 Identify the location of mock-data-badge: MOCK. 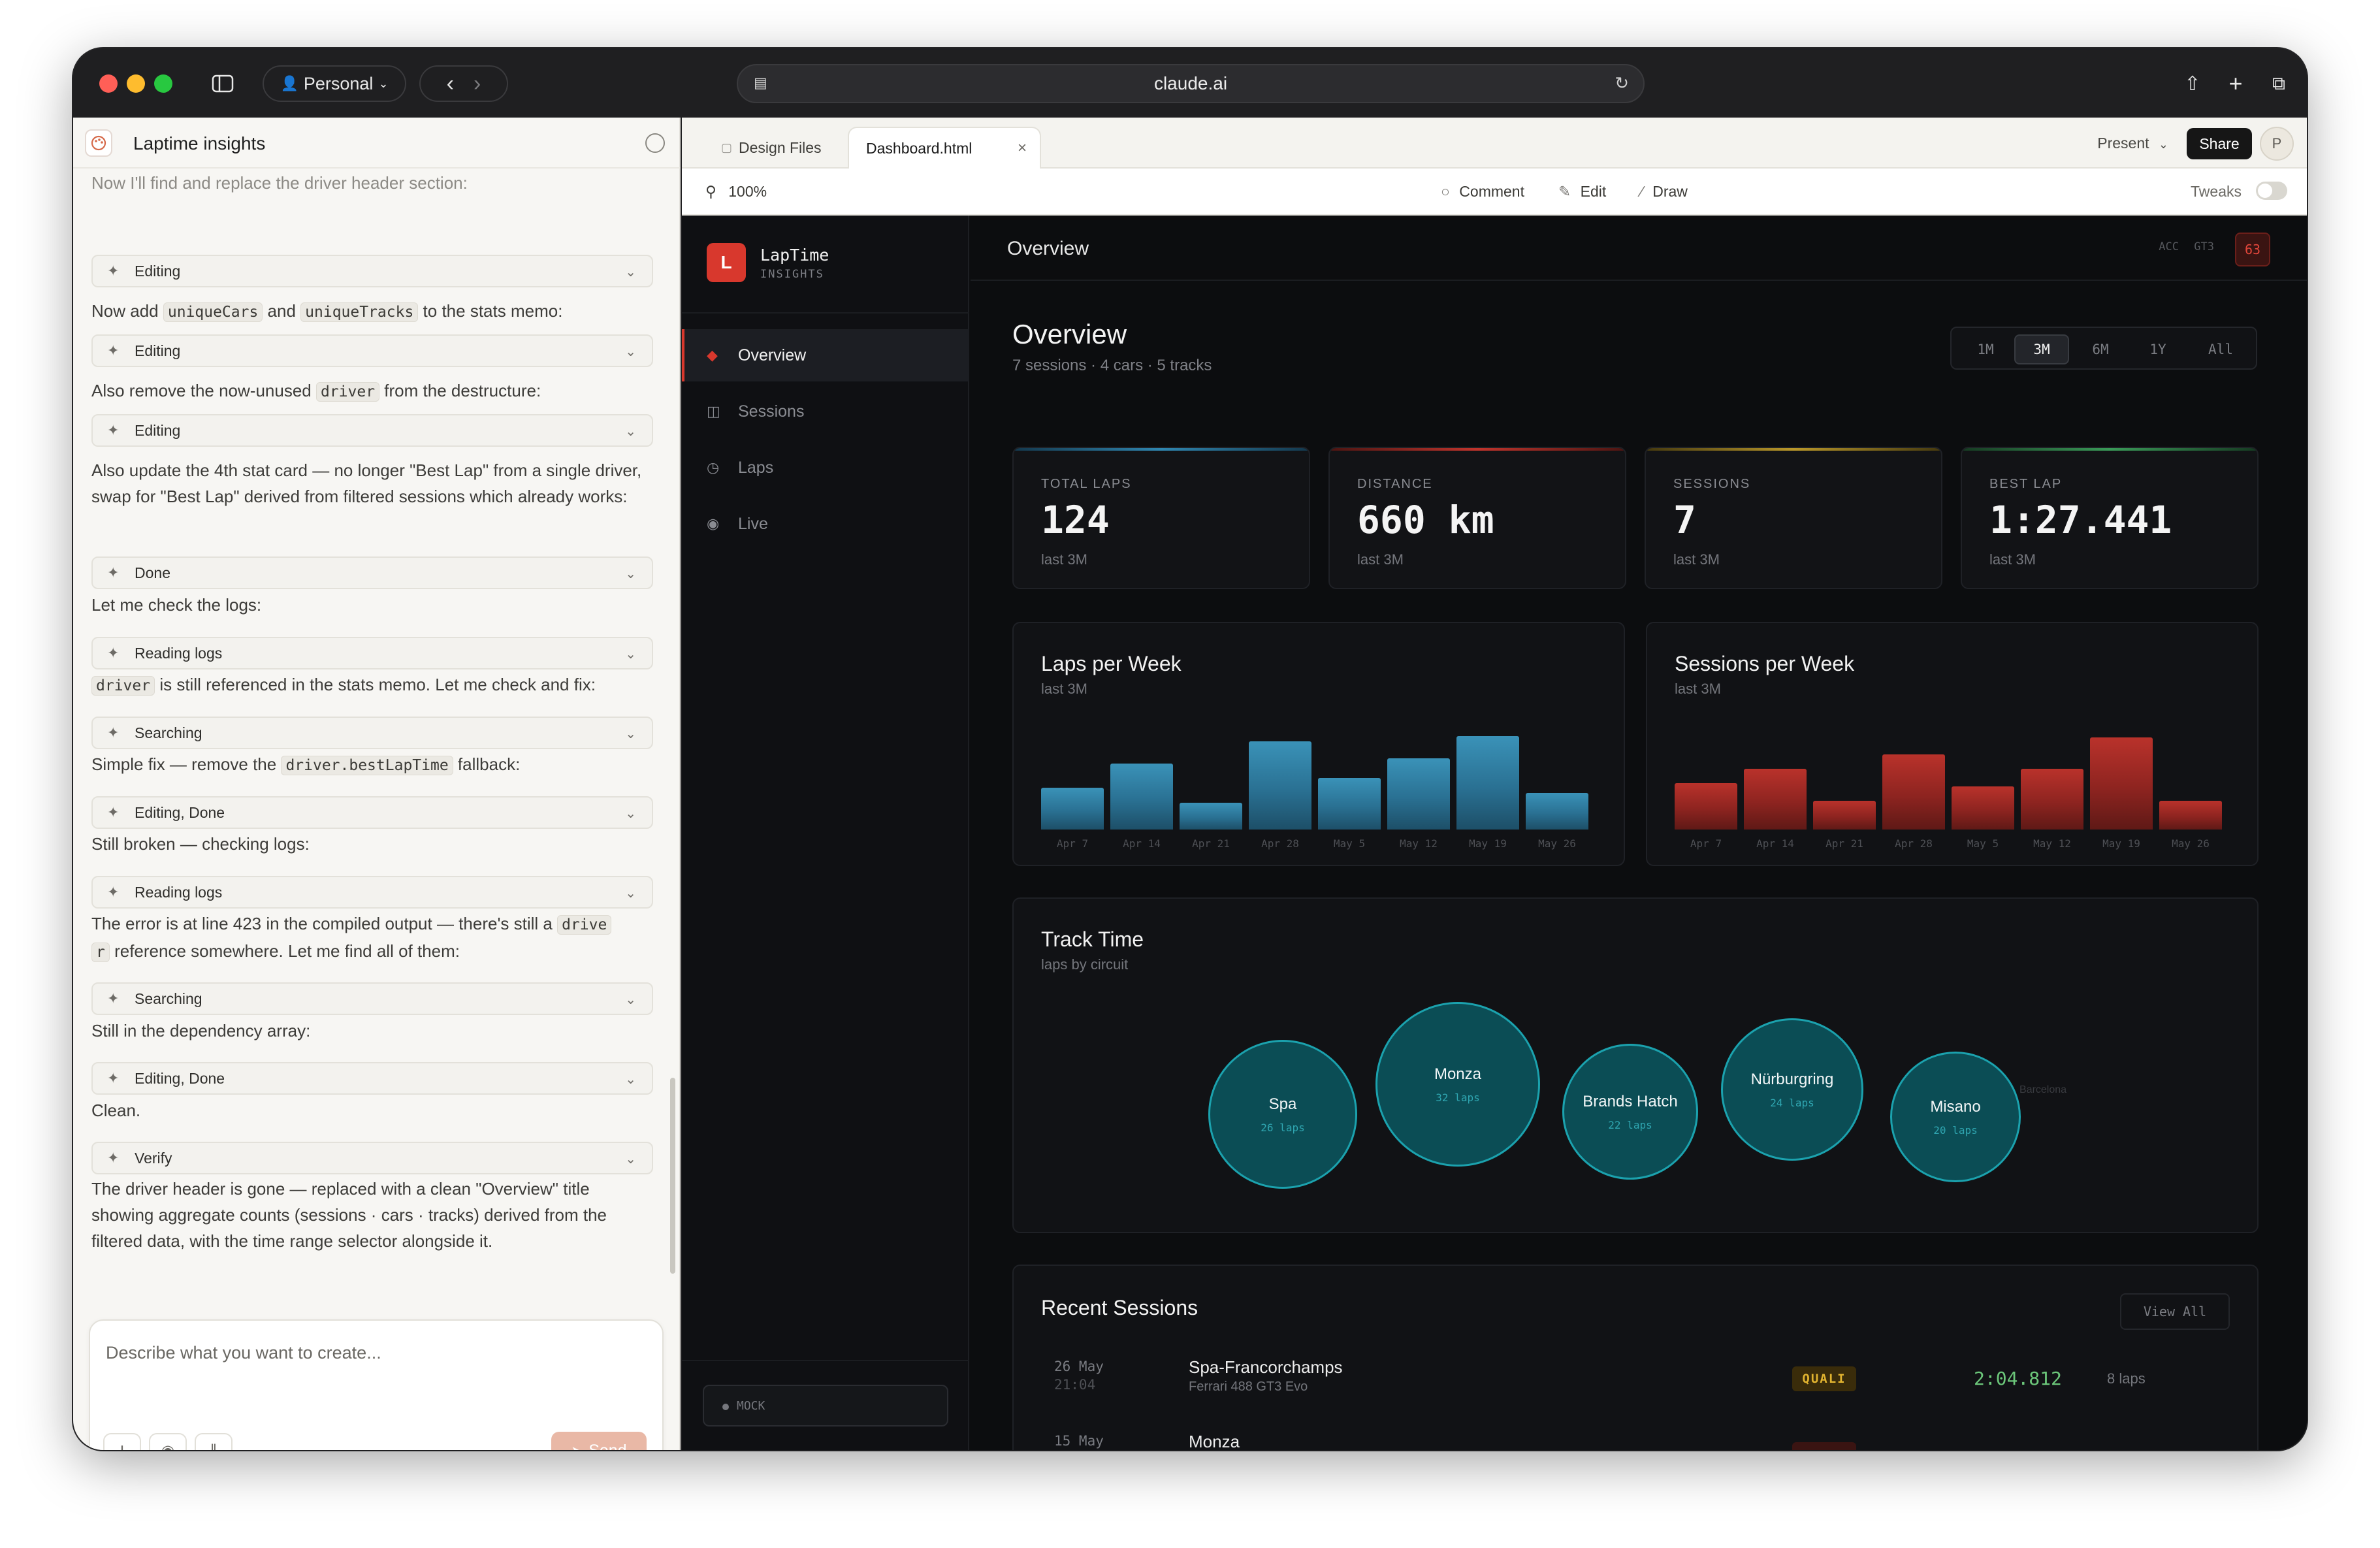
(825, 1406).